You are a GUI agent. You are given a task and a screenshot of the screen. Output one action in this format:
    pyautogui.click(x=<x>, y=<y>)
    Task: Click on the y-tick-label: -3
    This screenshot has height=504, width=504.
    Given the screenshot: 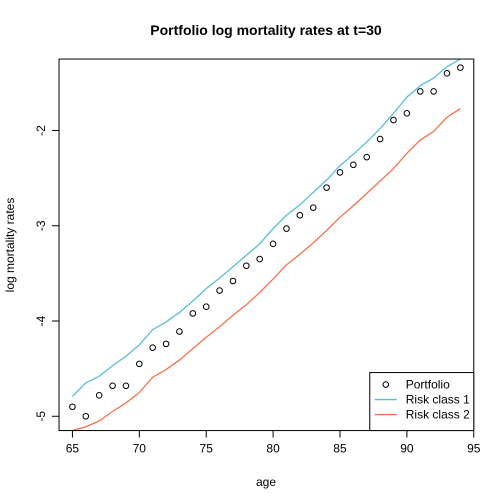 What is the action you would take?
    pyautogui.click(x=41, y=225)
    